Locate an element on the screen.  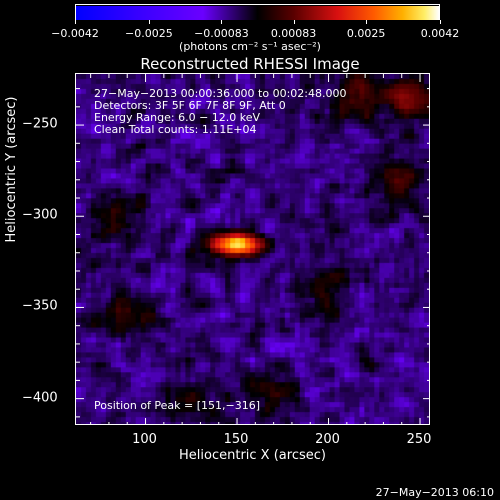
colorbar-tick-label: −0.0042 is located at coordinates (75, 33).